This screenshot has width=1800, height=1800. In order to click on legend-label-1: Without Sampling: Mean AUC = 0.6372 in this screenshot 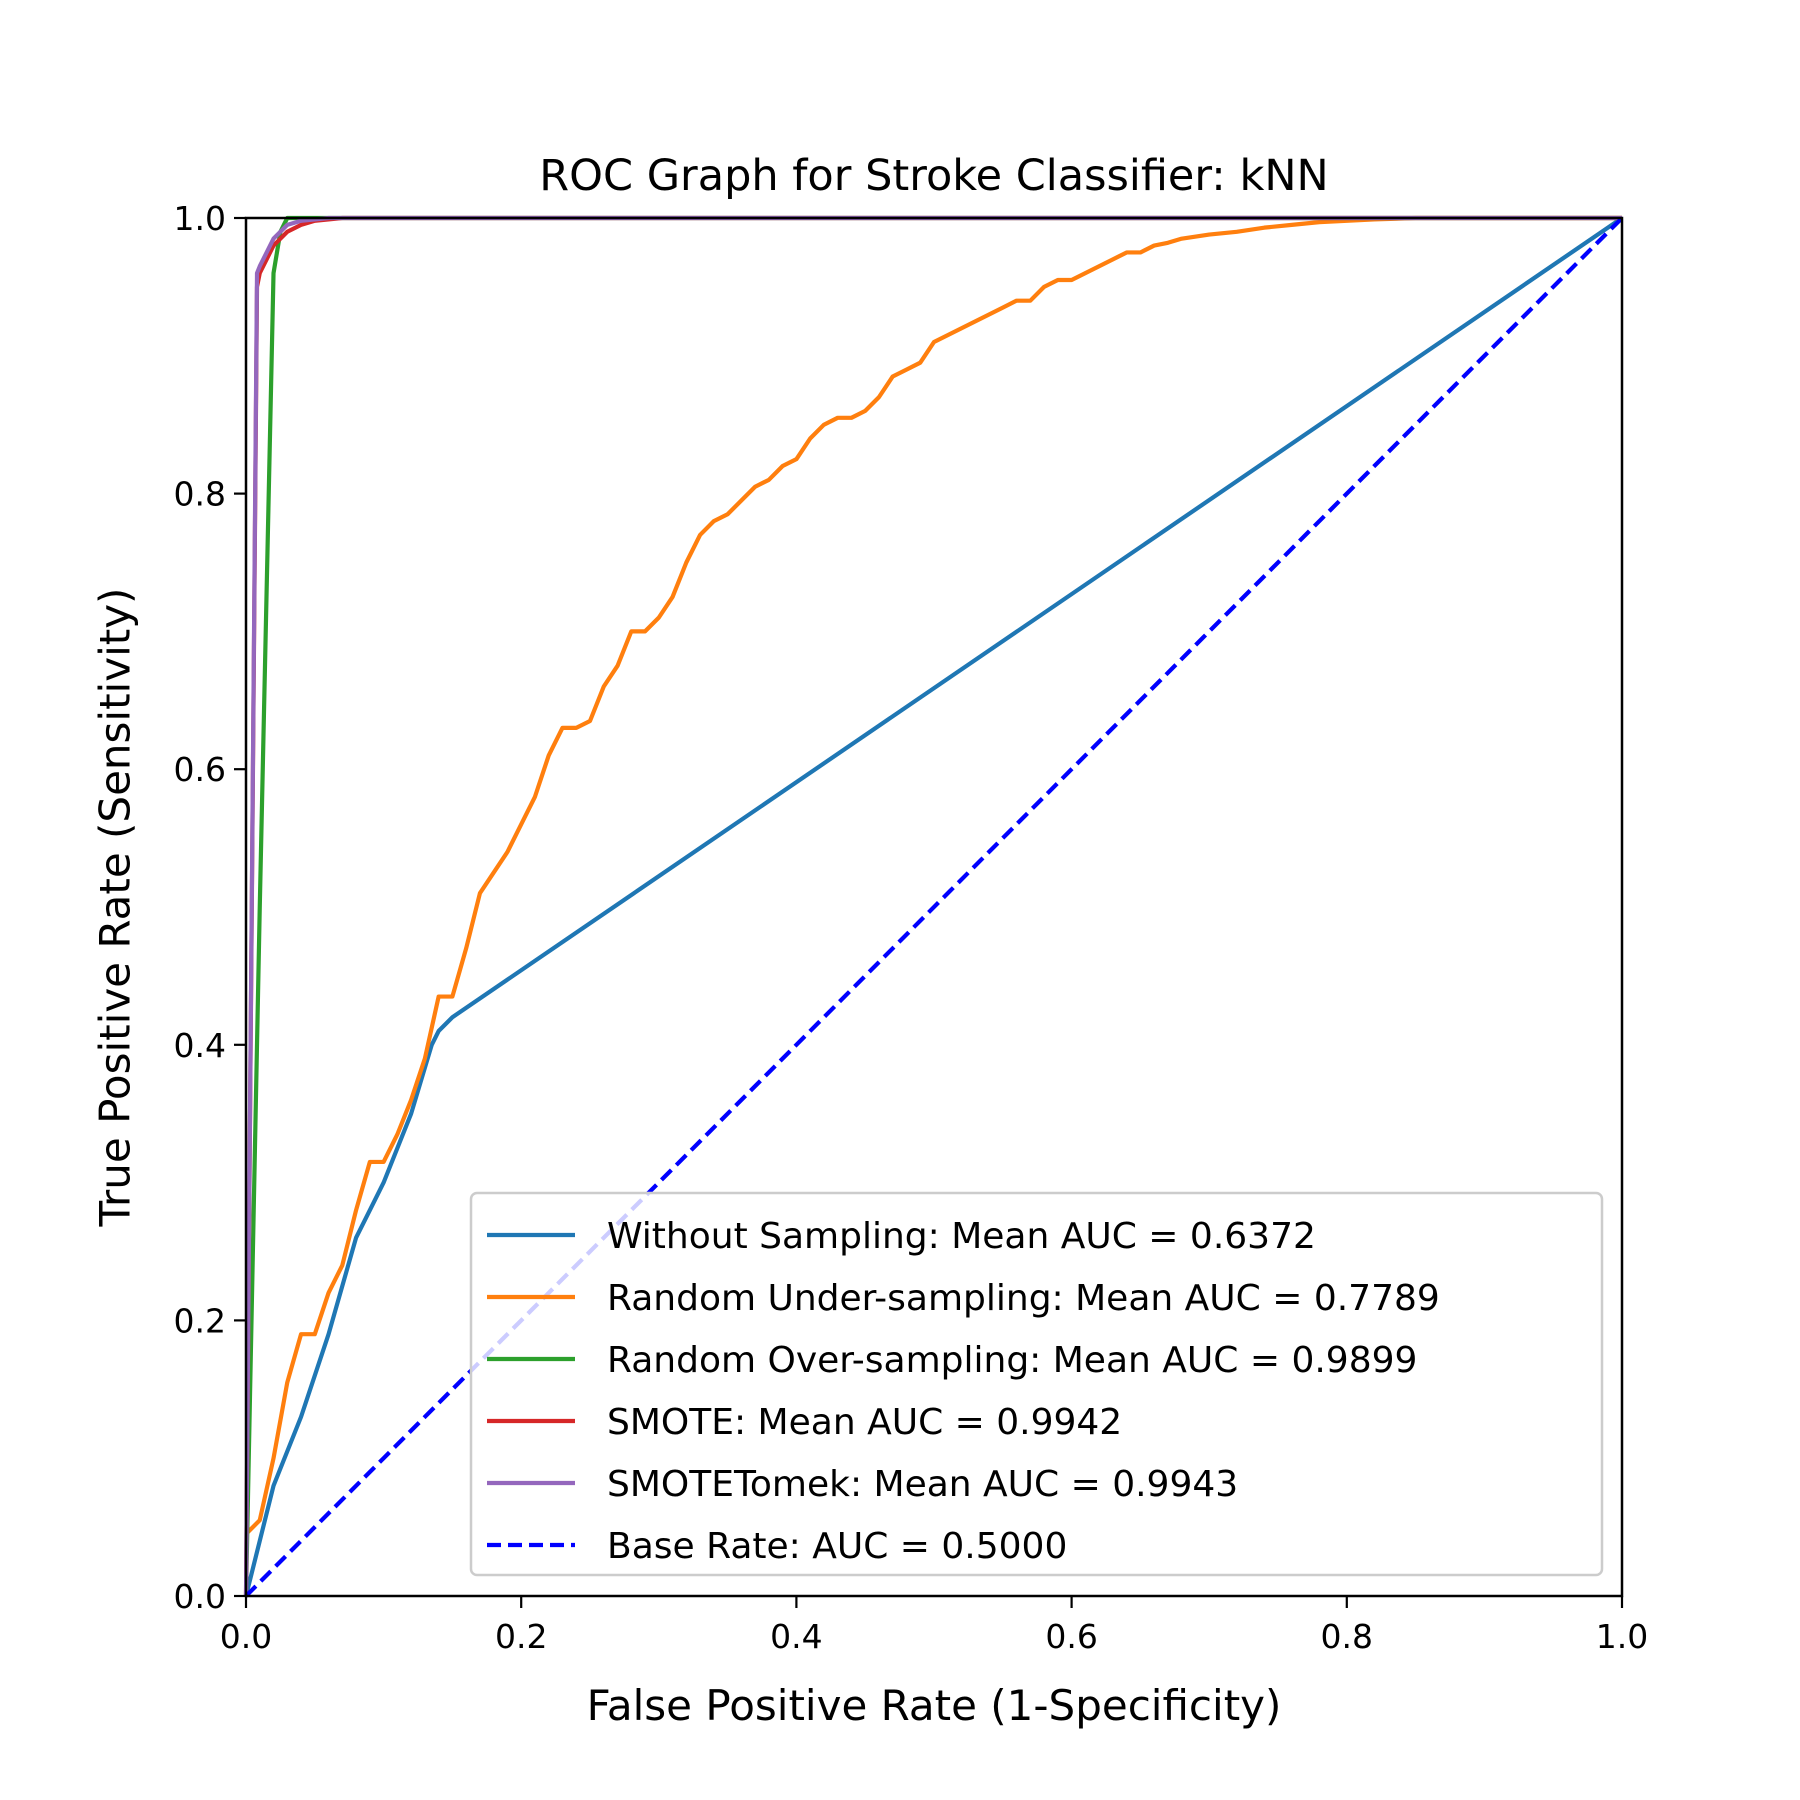, I will do `click(961, 1236)`.